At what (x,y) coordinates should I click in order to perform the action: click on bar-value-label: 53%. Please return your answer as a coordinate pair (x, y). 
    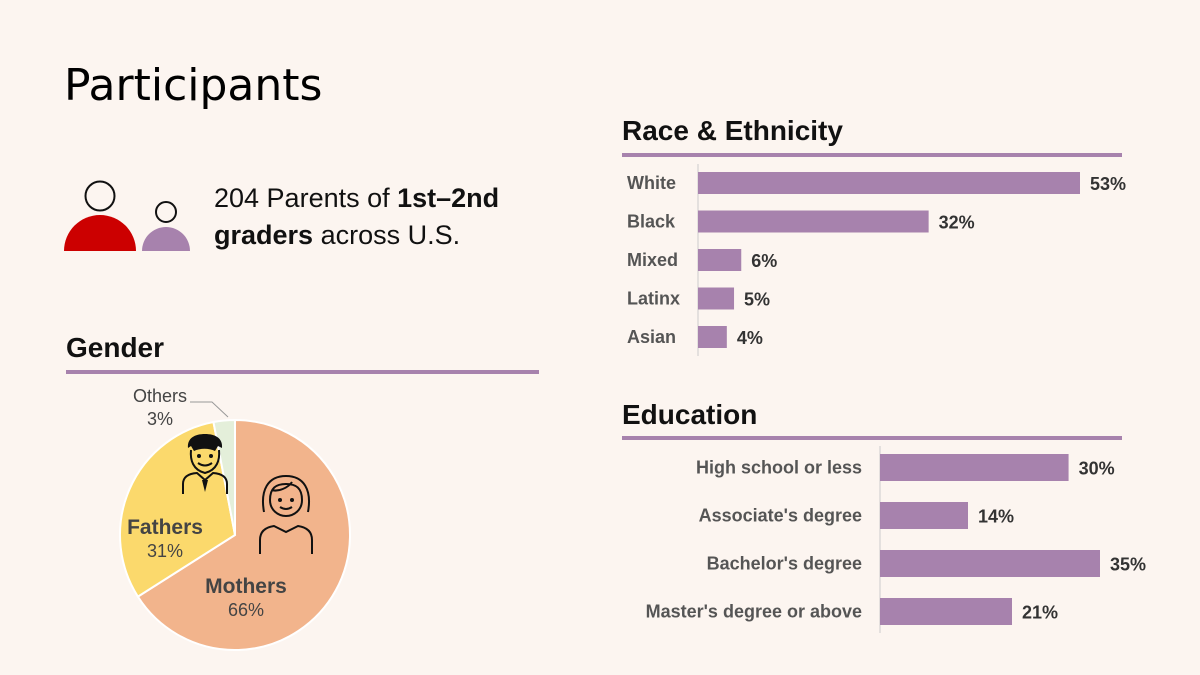
    Looking at the image, I should click on (1108, 184).